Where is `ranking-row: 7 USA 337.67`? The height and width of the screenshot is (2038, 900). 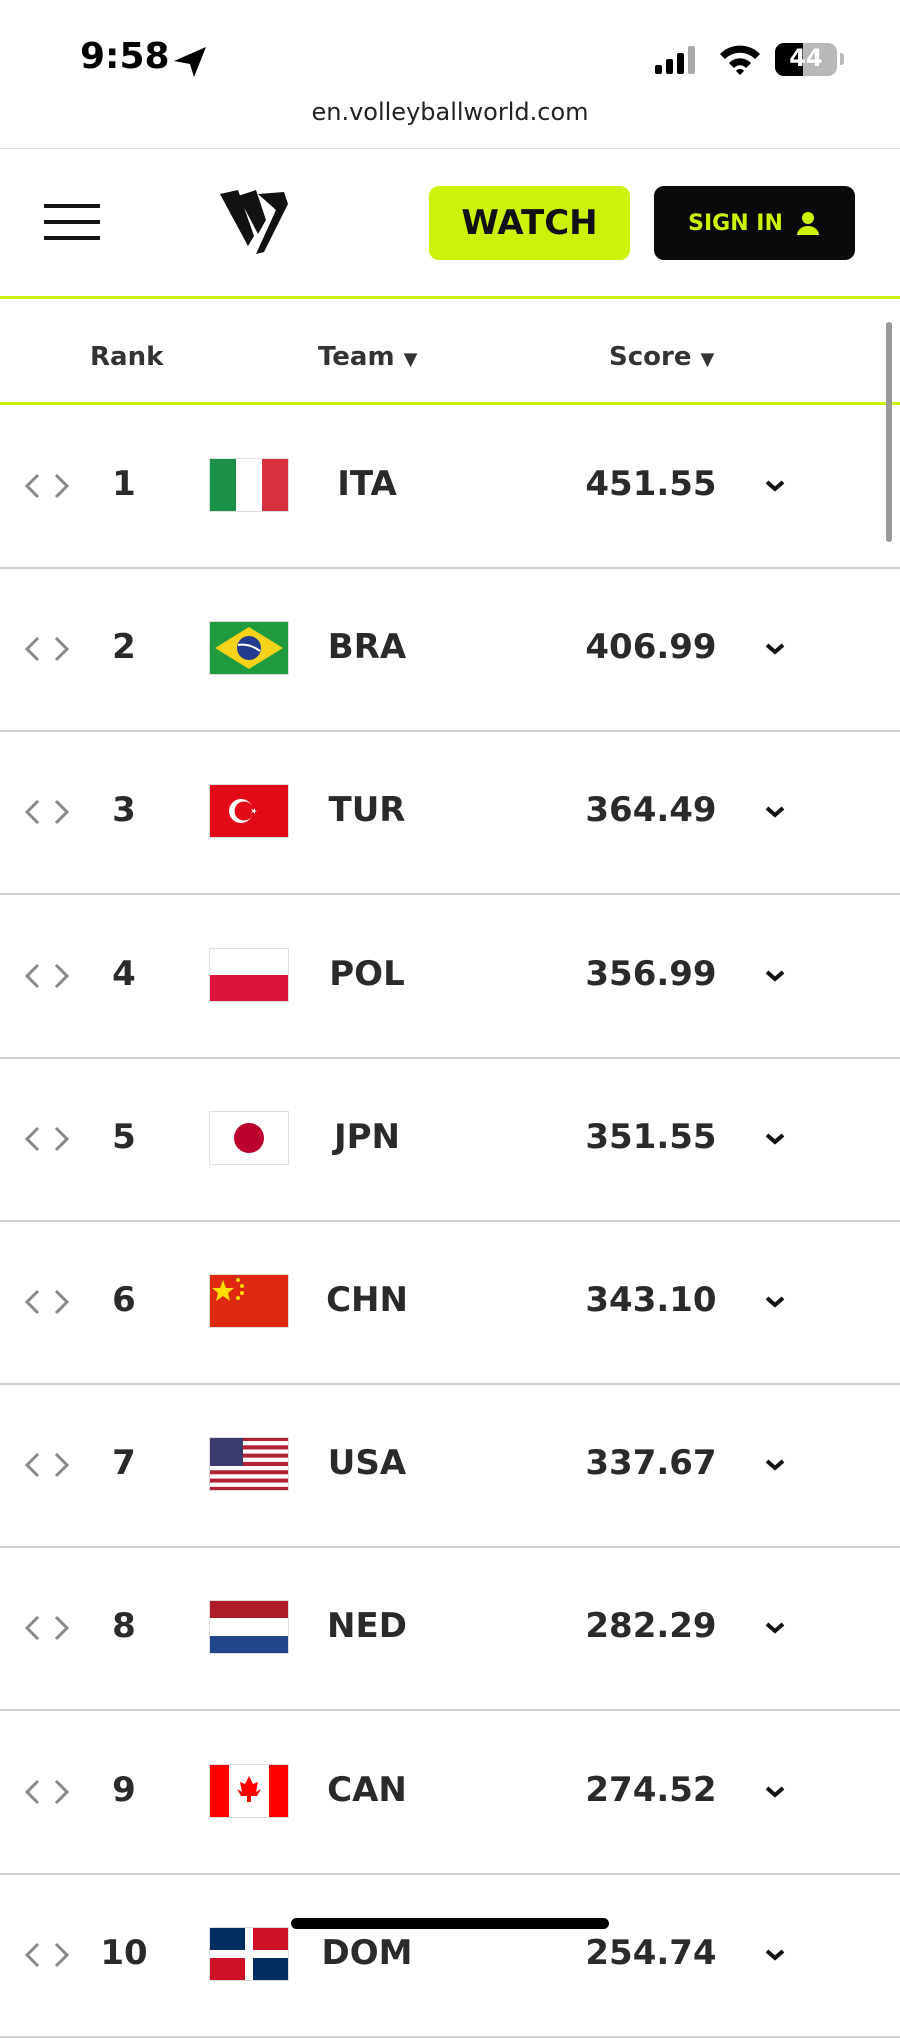
ranking-row: 7 USA 337.67 is located at coordinates (450, 1466).